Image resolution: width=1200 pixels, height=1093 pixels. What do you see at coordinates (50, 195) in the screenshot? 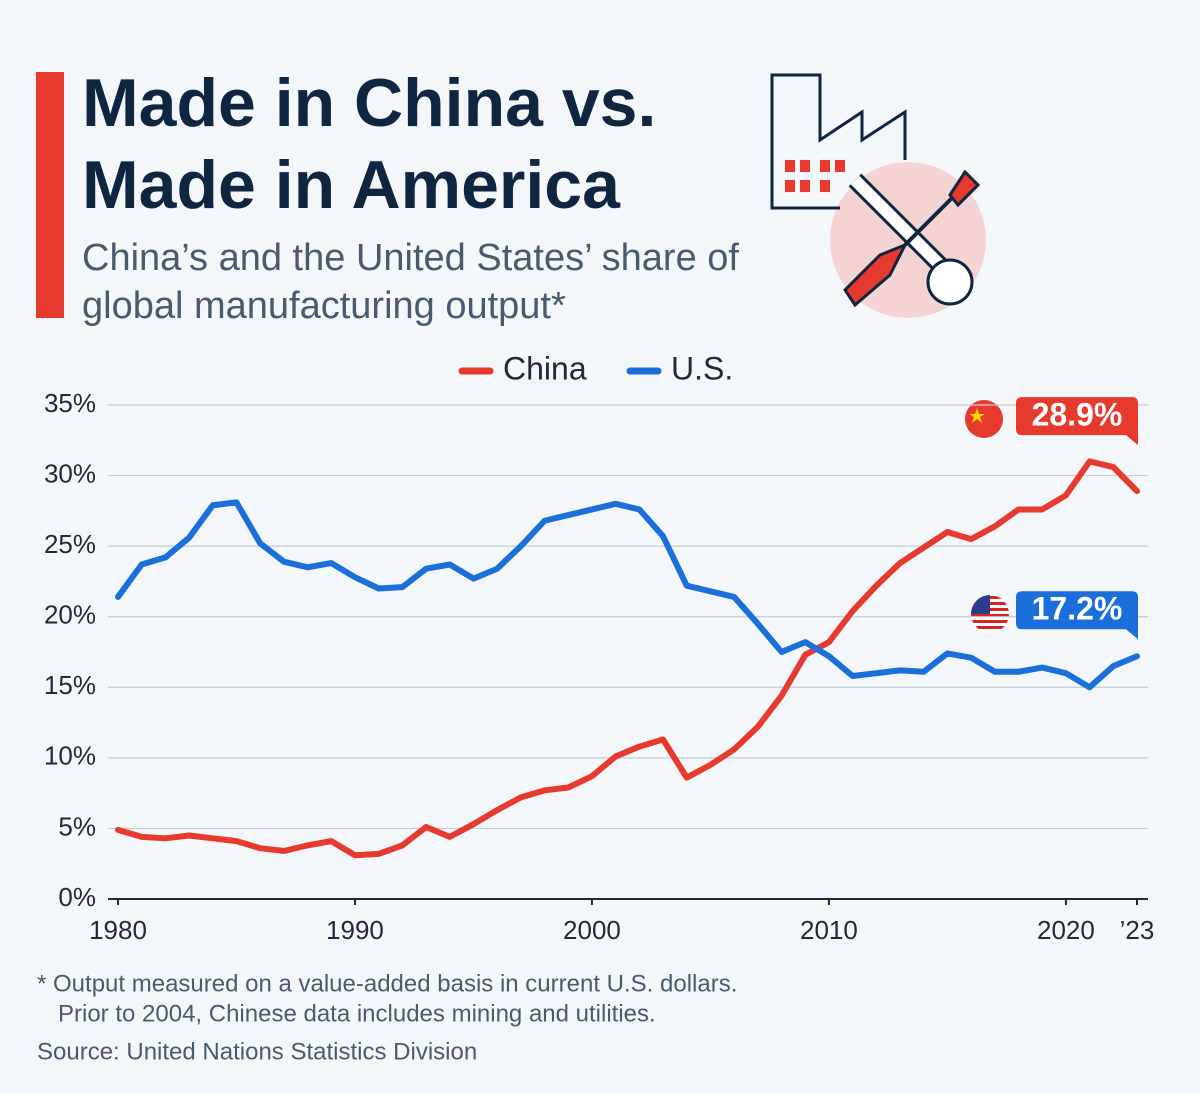
I see `accent-bar` at bounding box center [50, 195].